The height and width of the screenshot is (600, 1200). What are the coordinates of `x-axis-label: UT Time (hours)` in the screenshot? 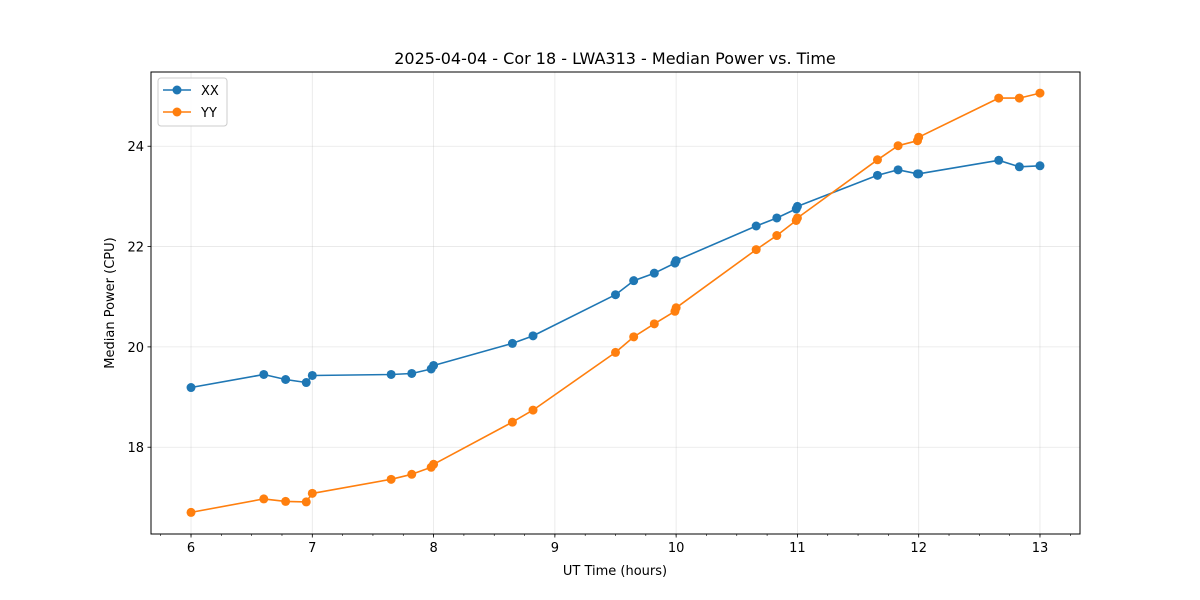 It's located at (615, 571).